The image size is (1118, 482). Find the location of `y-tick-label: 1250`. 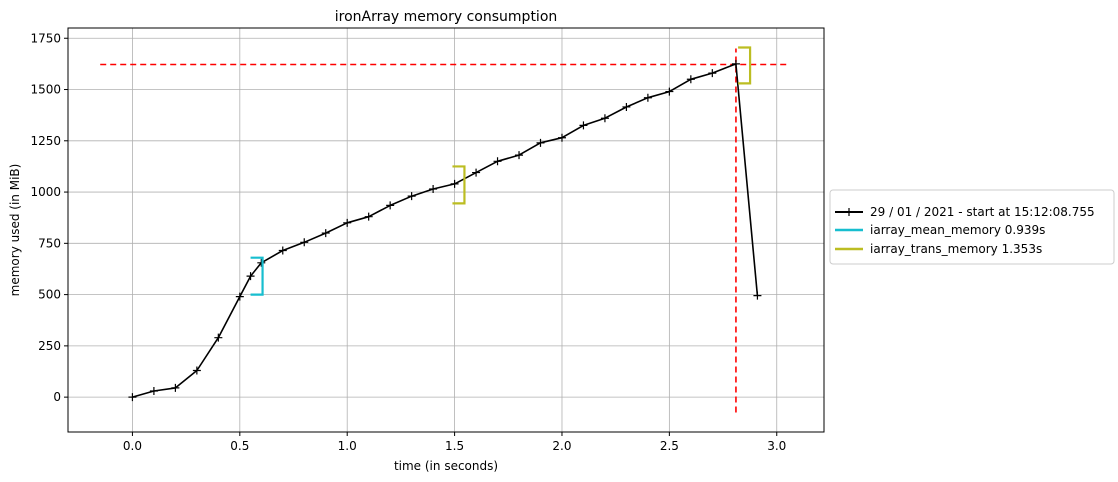

y-tick-label: 1250 is located at coordinates (45, 141).